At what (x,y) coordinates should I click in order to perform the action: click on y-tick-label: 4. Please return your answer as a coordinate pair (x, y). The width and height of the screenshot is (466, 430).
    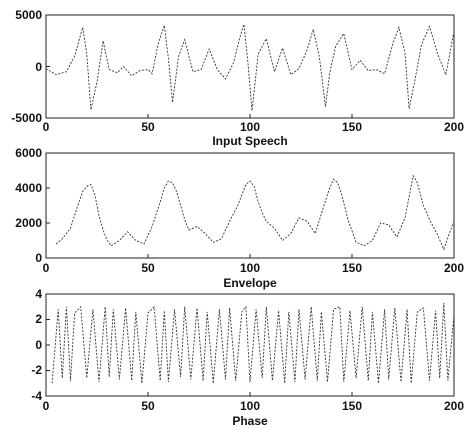
    Looking at the image, I should click on (38, 294).